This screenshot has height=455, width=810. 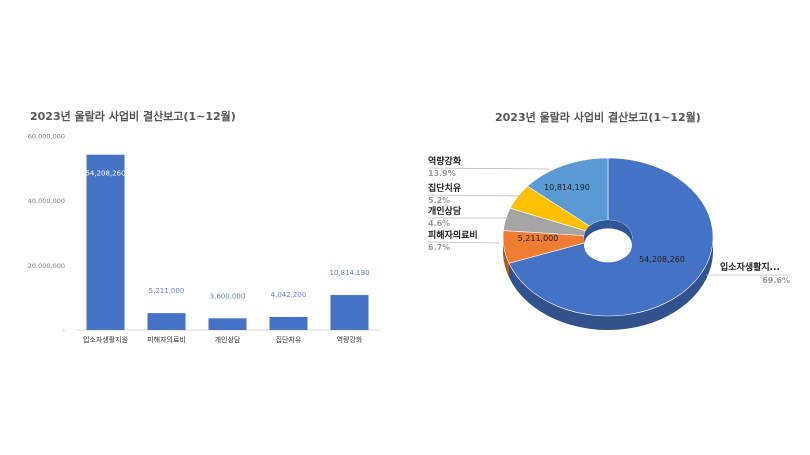 I want to click on donut-category-label: 개인상담, so click(x=445, y=211).